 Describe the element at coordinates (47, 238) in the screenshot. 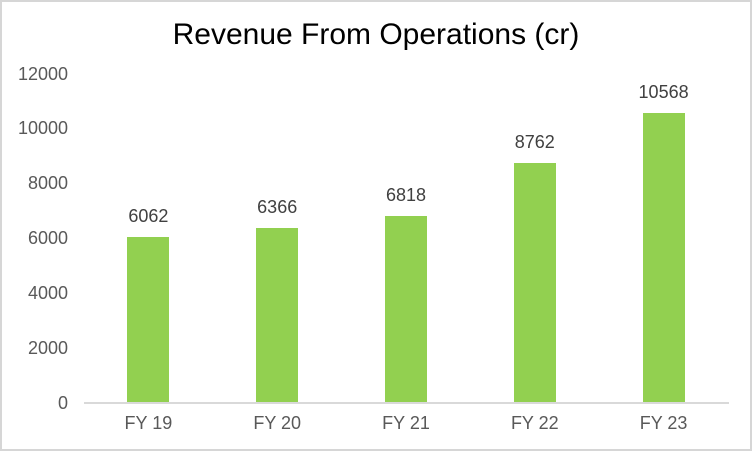

I see `y-axis-tick-label: 6000` at that location.